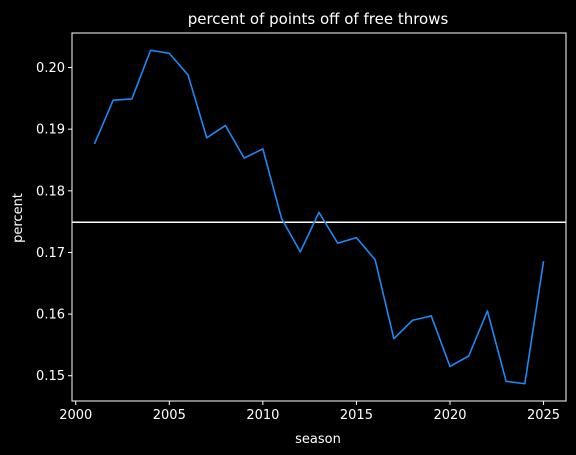 Image resolution: width=576 pixels, height=455 pixels. I want to click on x-tick-label: 2005, so click(169, 415).